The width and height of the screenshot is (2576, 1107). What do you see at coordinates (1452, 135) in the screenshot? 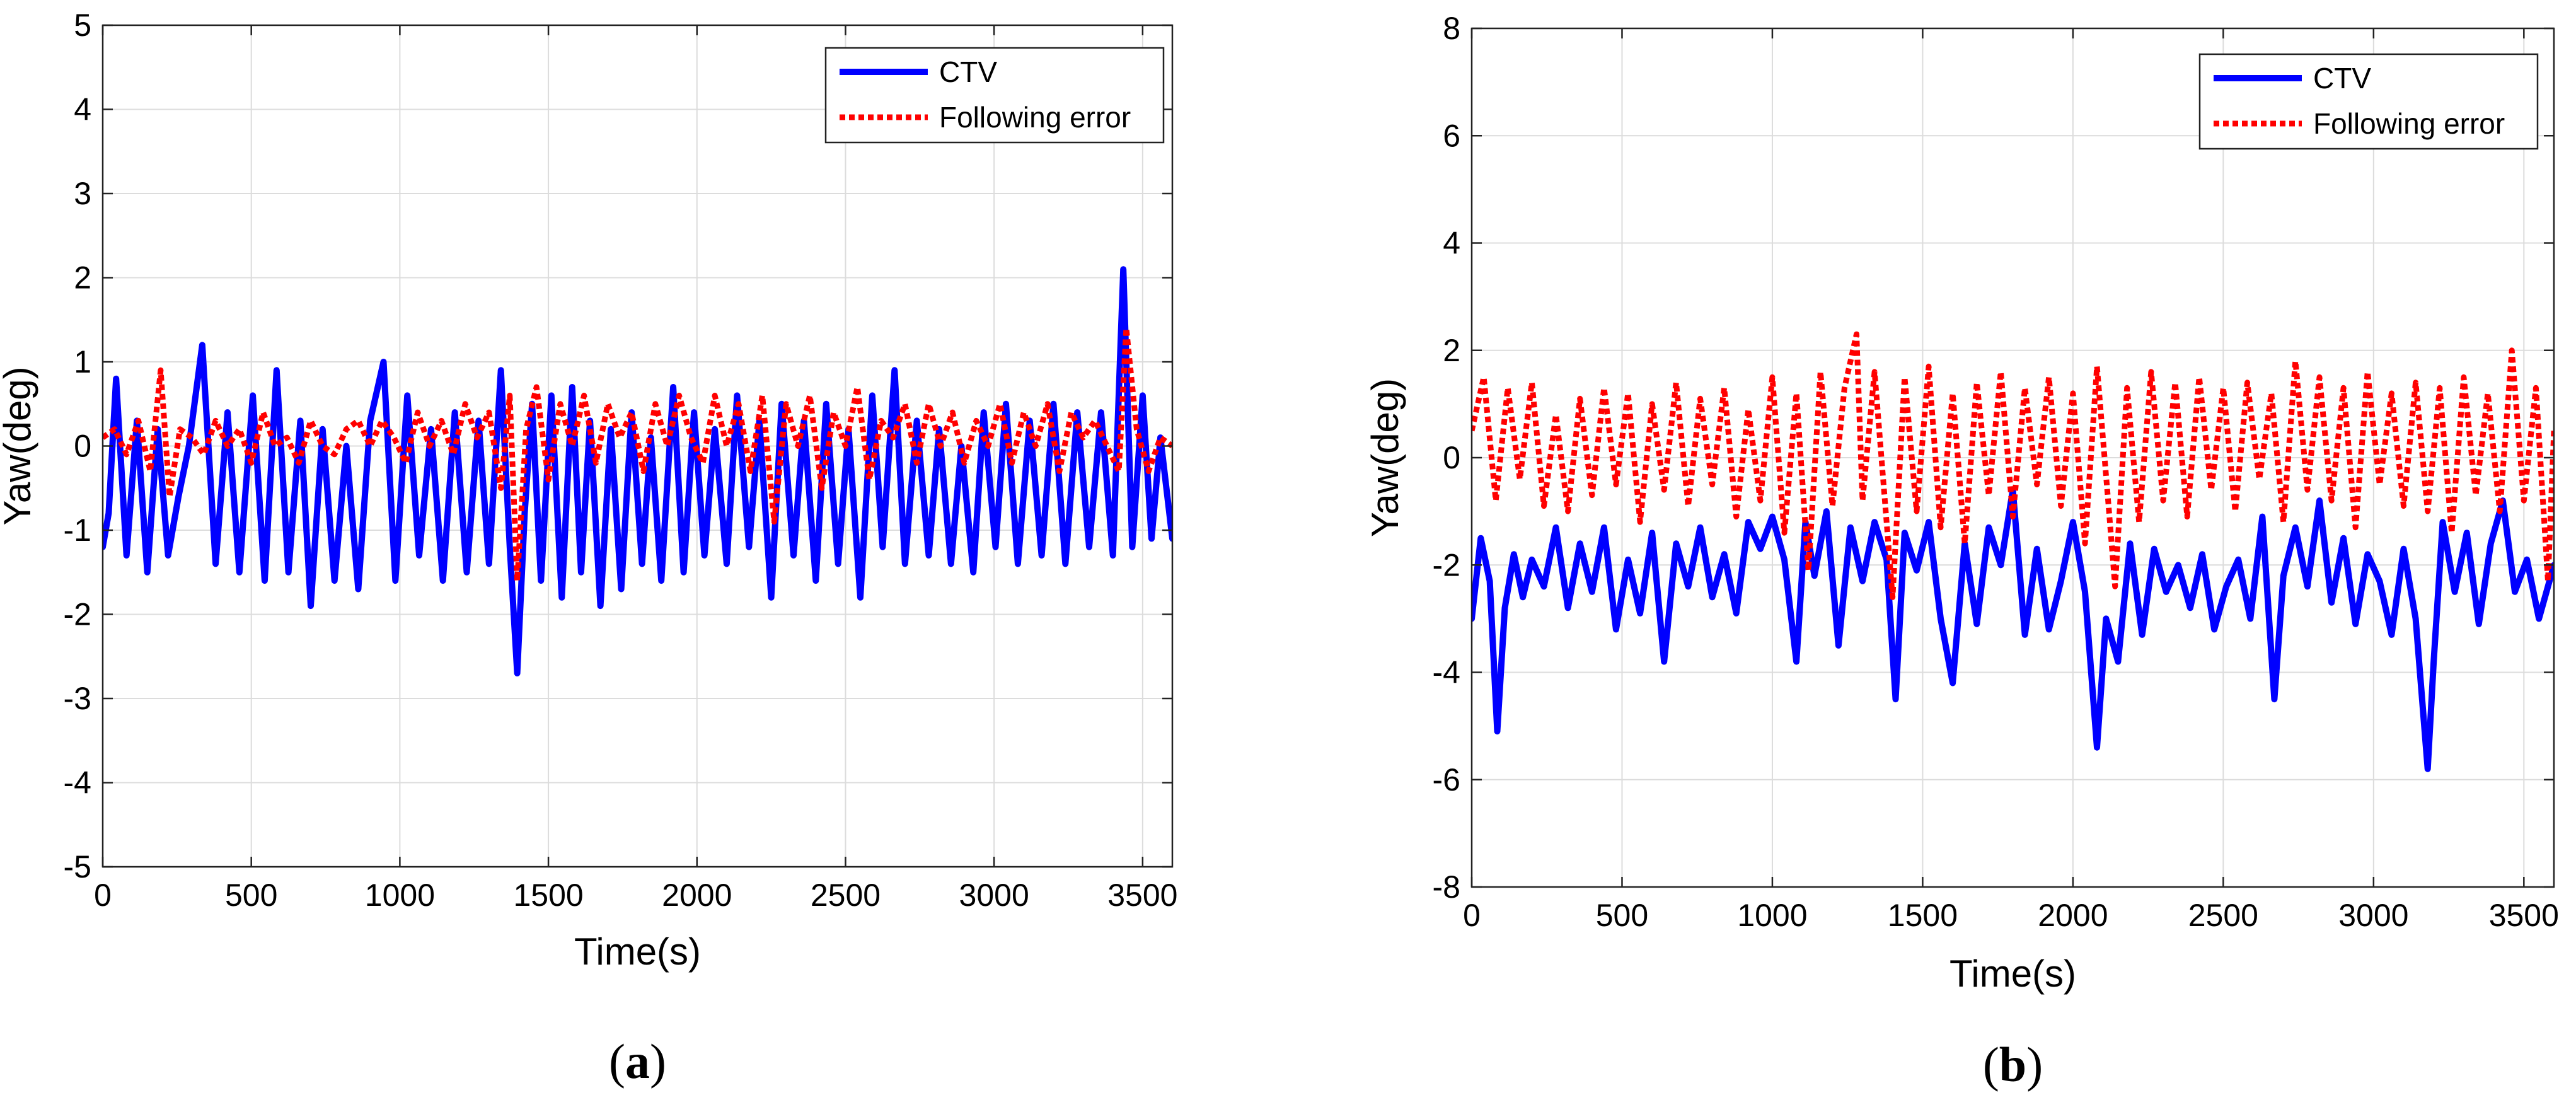
I see `y-tick-label: 6` at bounding box center [1452, 135].